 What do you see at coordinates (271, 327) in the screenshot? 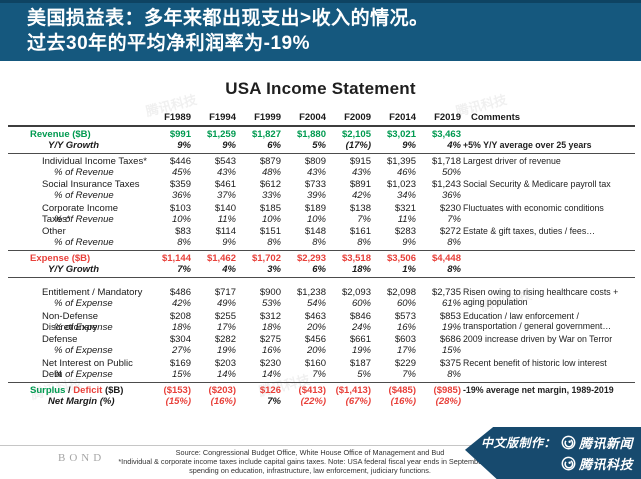
I see `subvalue-cell: 18%` at bounding box center [271, 327].